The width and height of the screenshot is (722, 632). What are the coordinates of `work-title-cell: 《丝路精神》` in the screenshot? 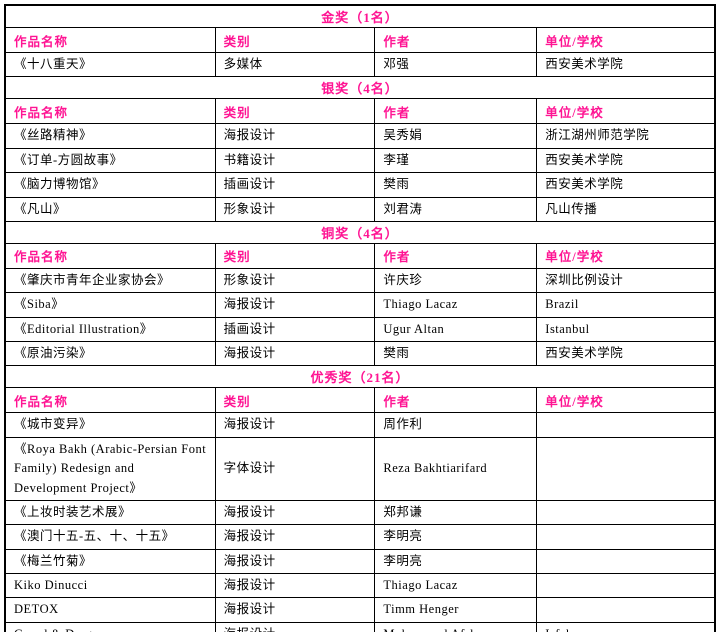 It's located at (110, 136).